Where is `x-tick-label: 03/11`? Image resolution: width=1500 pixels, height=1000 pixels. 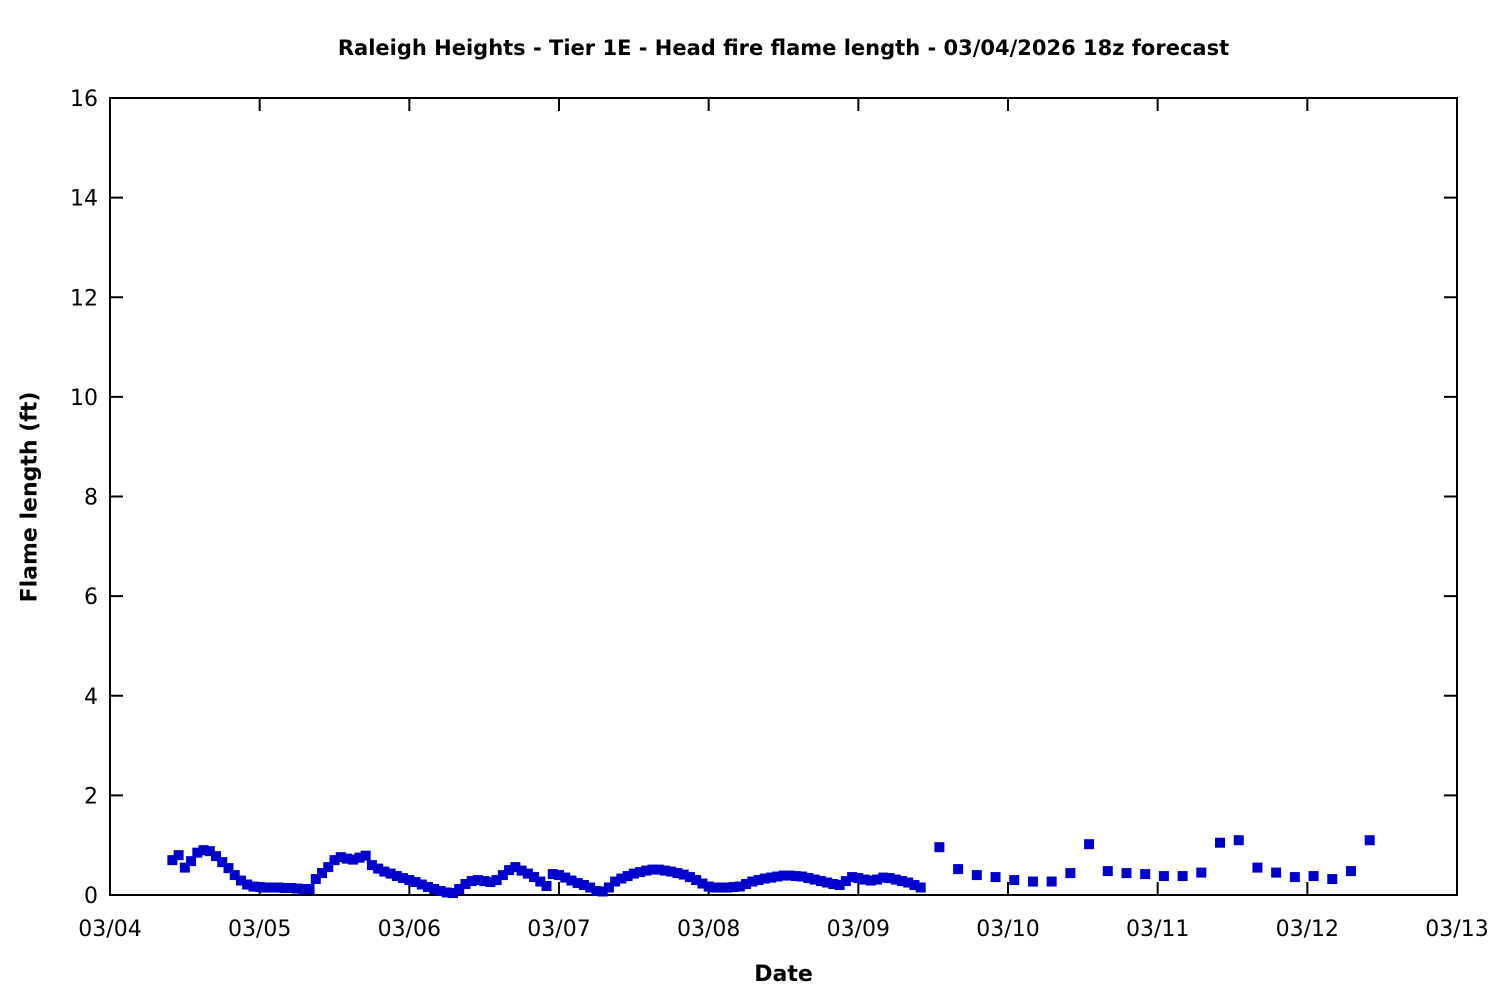
x-tick-label: 03/11 is located at coordinates (1157, 929).